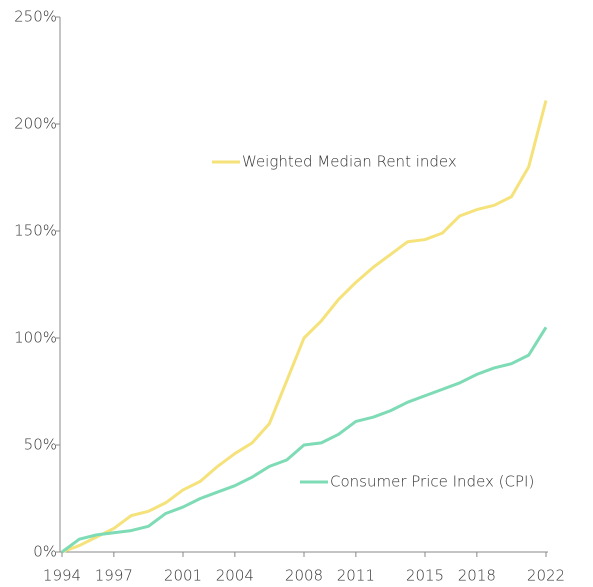 Image resolution: width=593 pixels, height=587 pixels. Describe the element at coordinates (477, 576) in the screenshot. I see `x-tick-label: 2018` at that location.